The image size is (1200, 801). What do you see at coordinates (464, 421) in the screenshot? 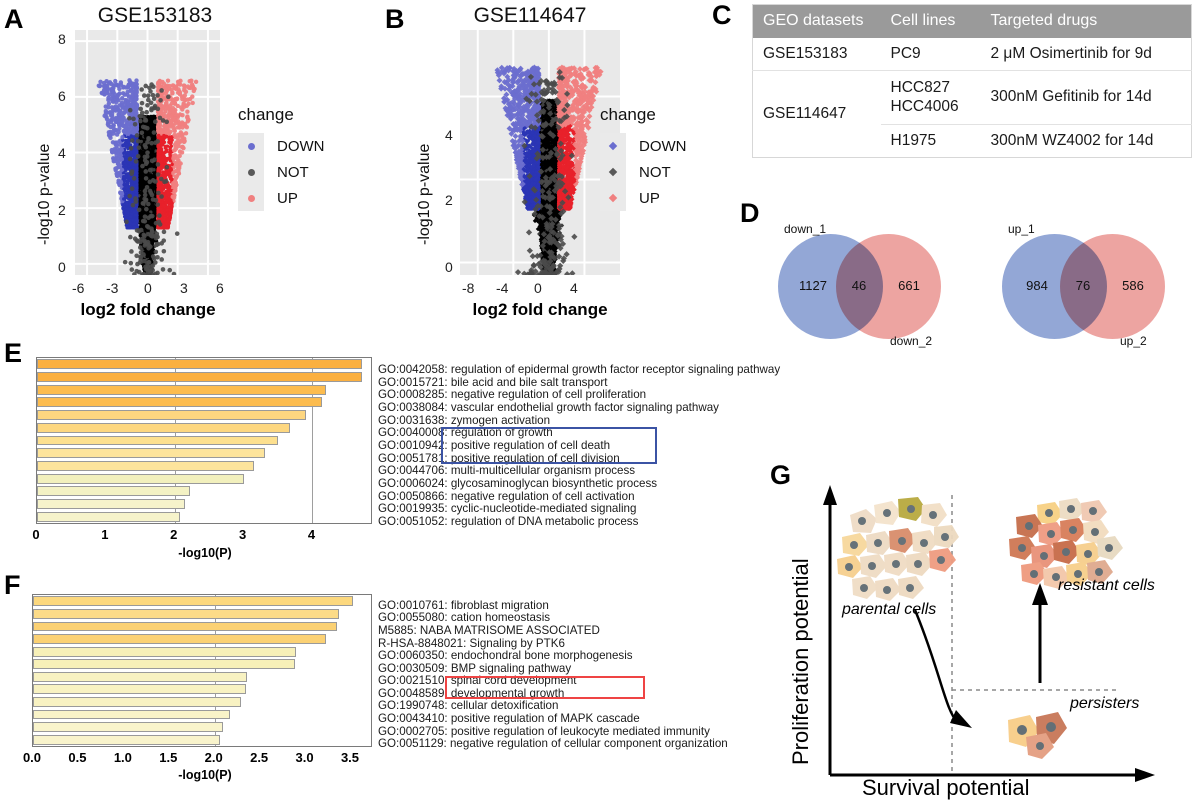
I see `go-term: GO:0031638: zymogen activation` at bounding box center [464, 421].